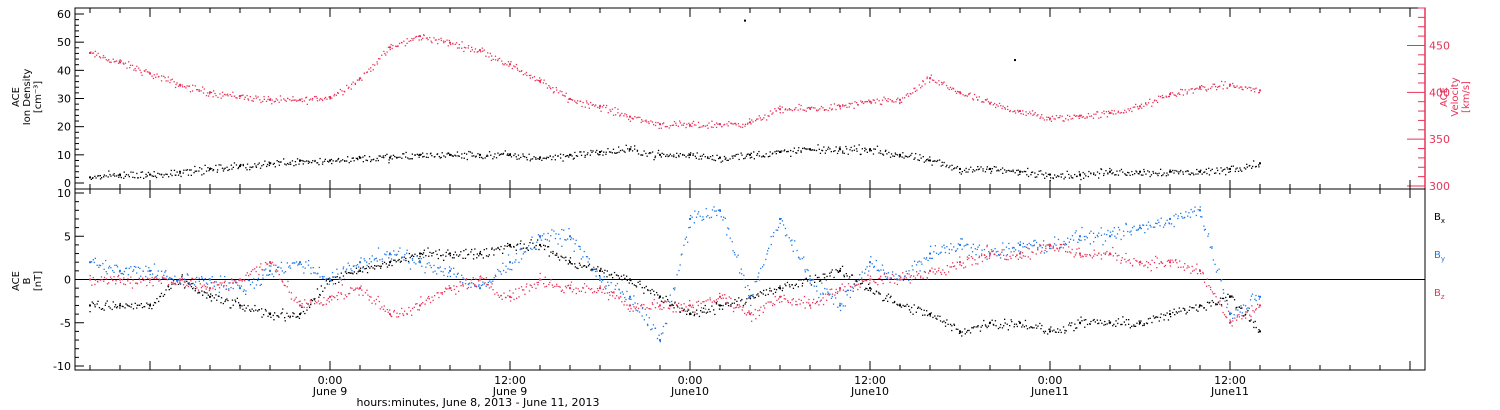 This screenshot has width=1500, height=410. What do you see at coordinates (64, 70) in the screenshot?
I see `density-tick-label: 40` at bounding box center [64, 70].